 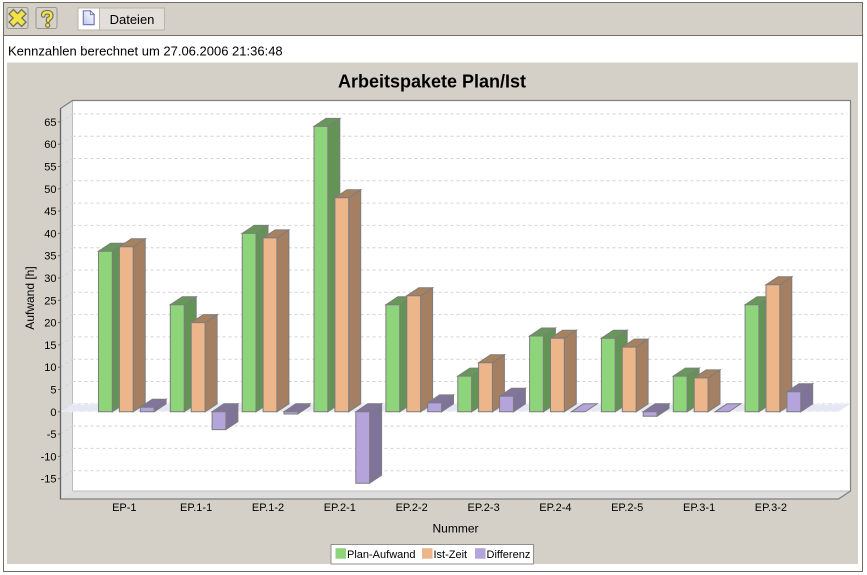 What do you see at coordinates (53, 391) in the screenshot?
I see `svg-text: 5` at bounding box center [53, 391].